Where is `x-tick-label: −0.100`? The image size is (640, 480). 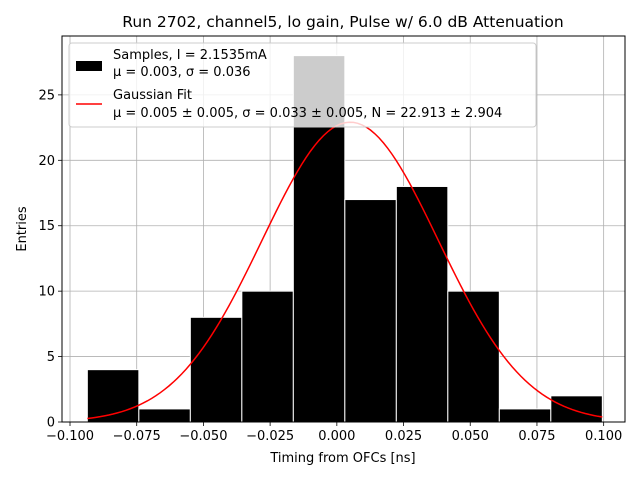 x-tick-label: −0.100 is located at coordinates (70, 436).